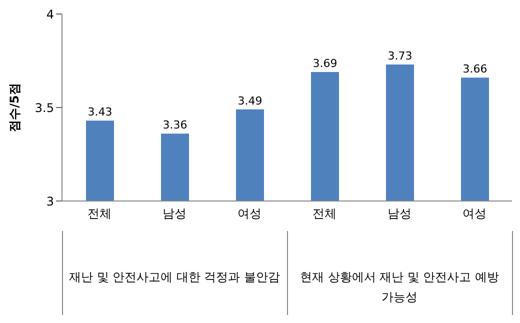  I want to click on data-label: 3.73, so click(400, 55).